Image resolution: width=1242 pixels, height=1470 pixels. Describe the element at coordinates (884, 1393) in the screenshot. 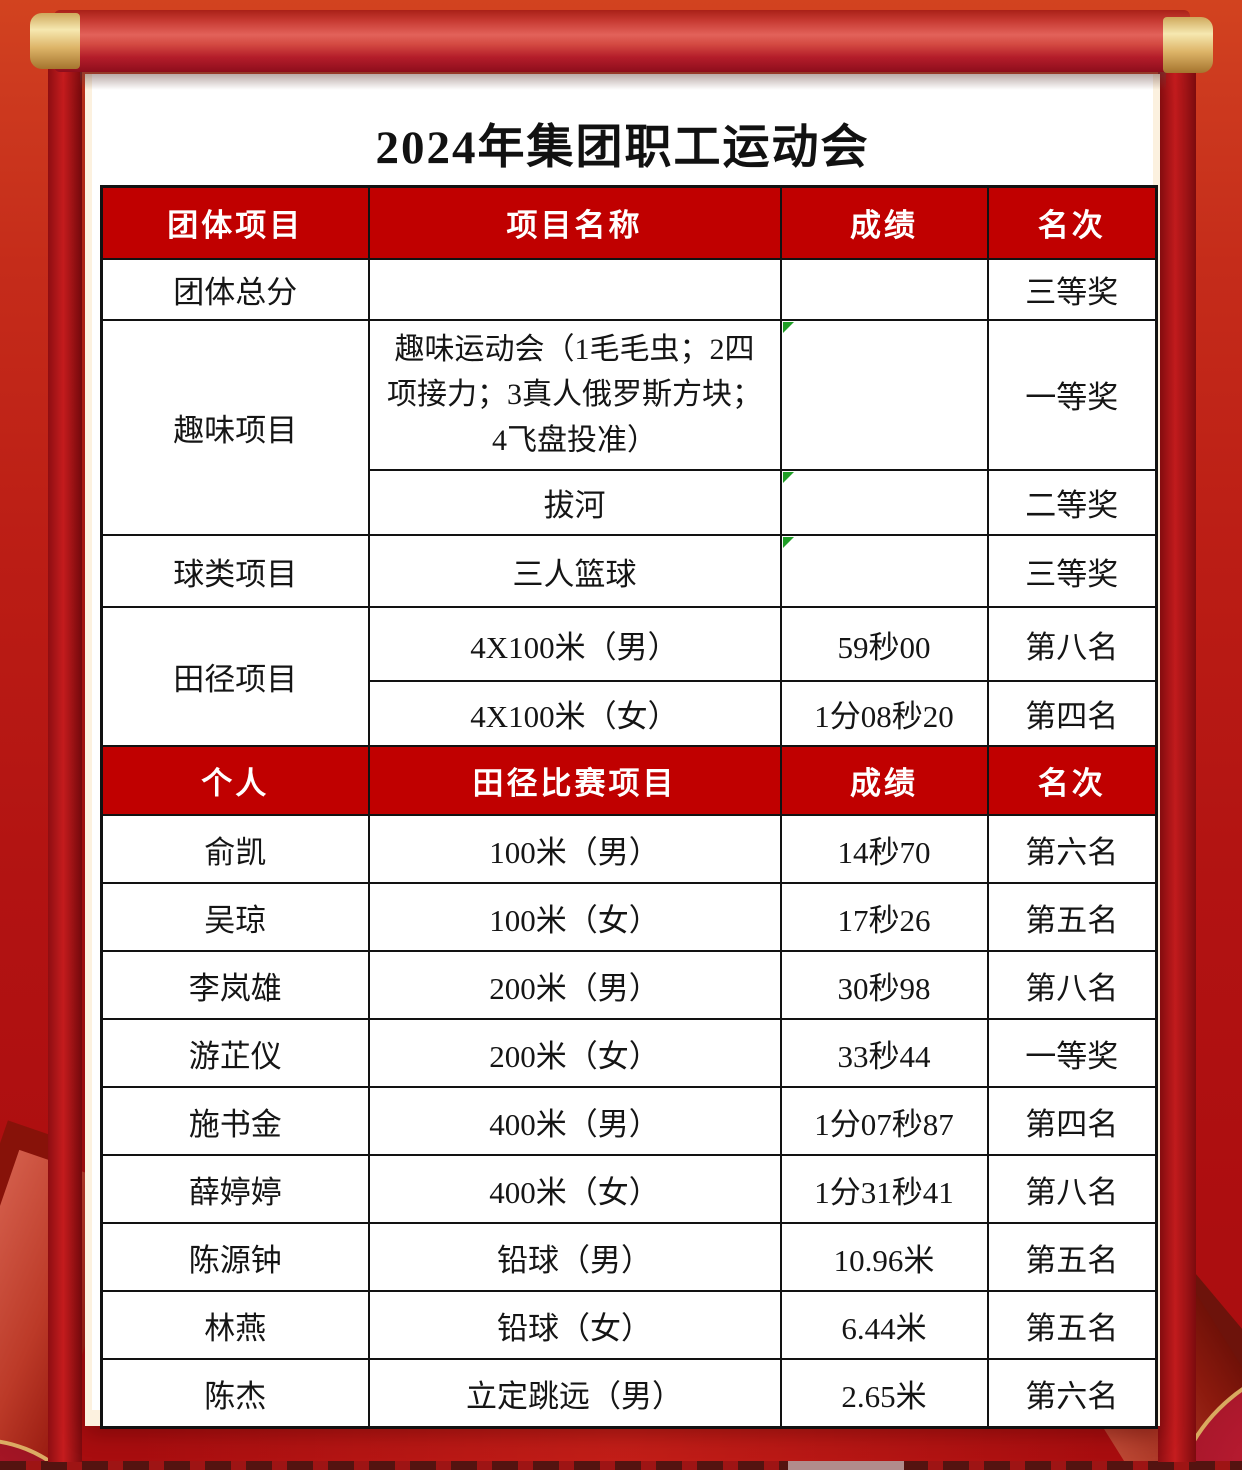

I see `cell-score: 2.65米` at that location.